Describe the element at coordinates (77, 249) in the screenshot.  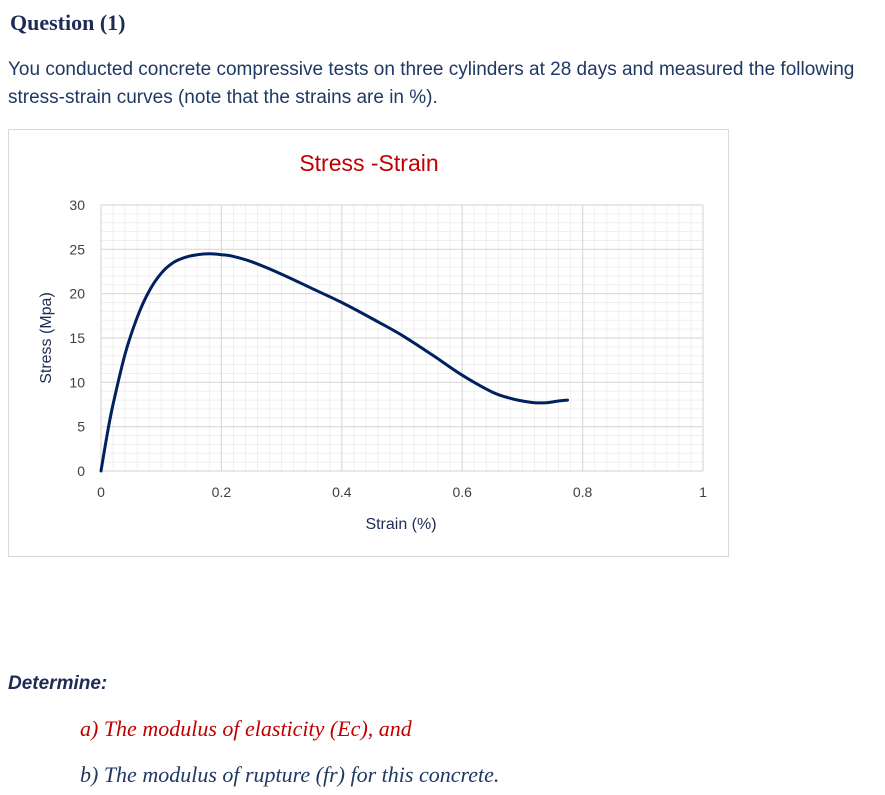
I see `y-tick-label: 25` at that location.